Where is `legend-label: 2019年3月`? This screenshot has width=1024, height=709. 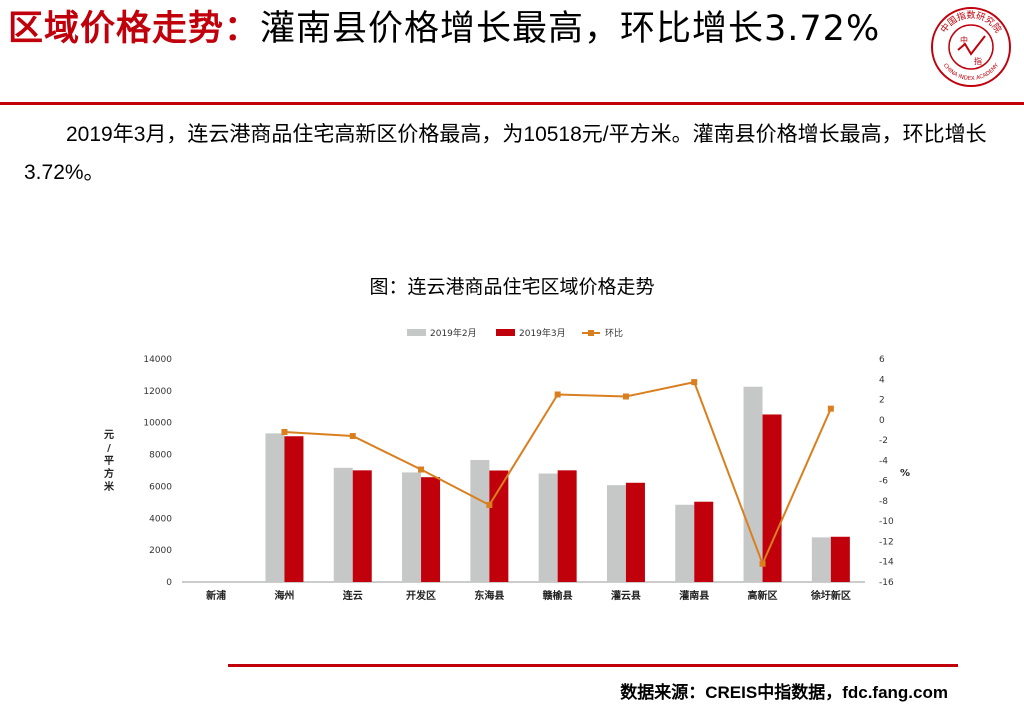 legend-label: 2019年3月 is located at coordinates (542, 333).